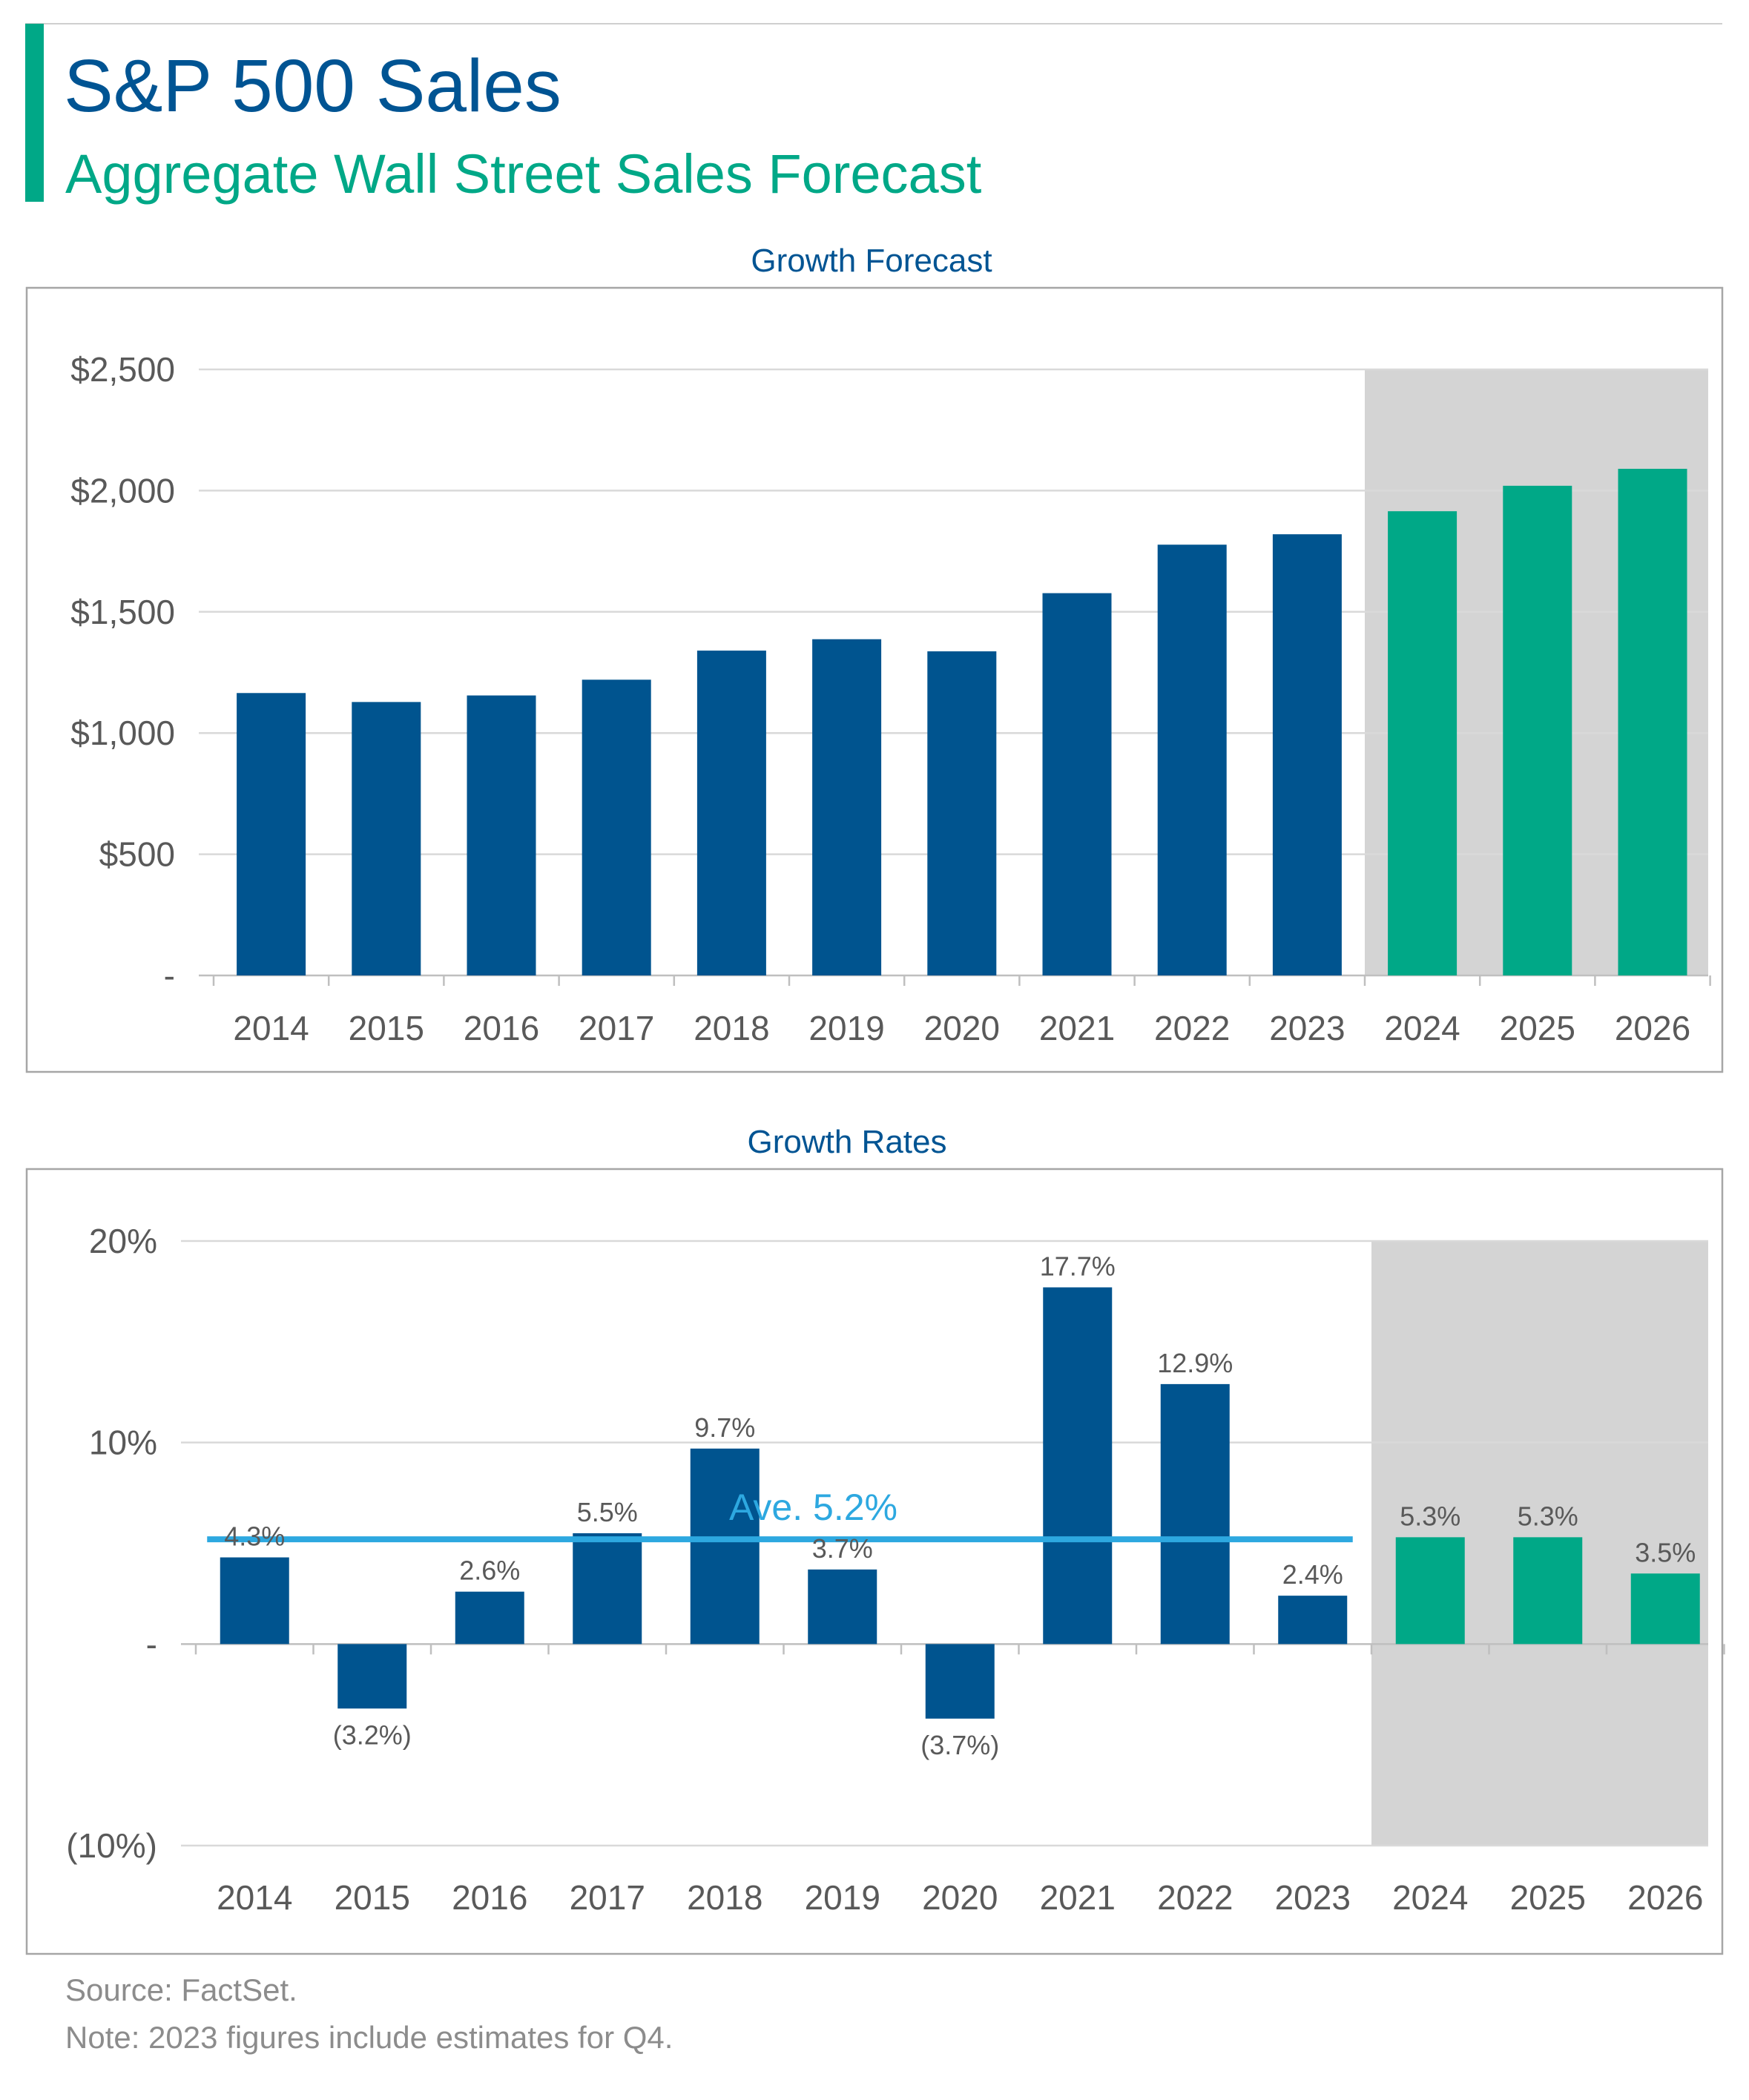 This screenshot has height=2100, width=1749. Describe the element at coordinates (34, 113) in the screenshot. I see `title-accent-bar` at that location.